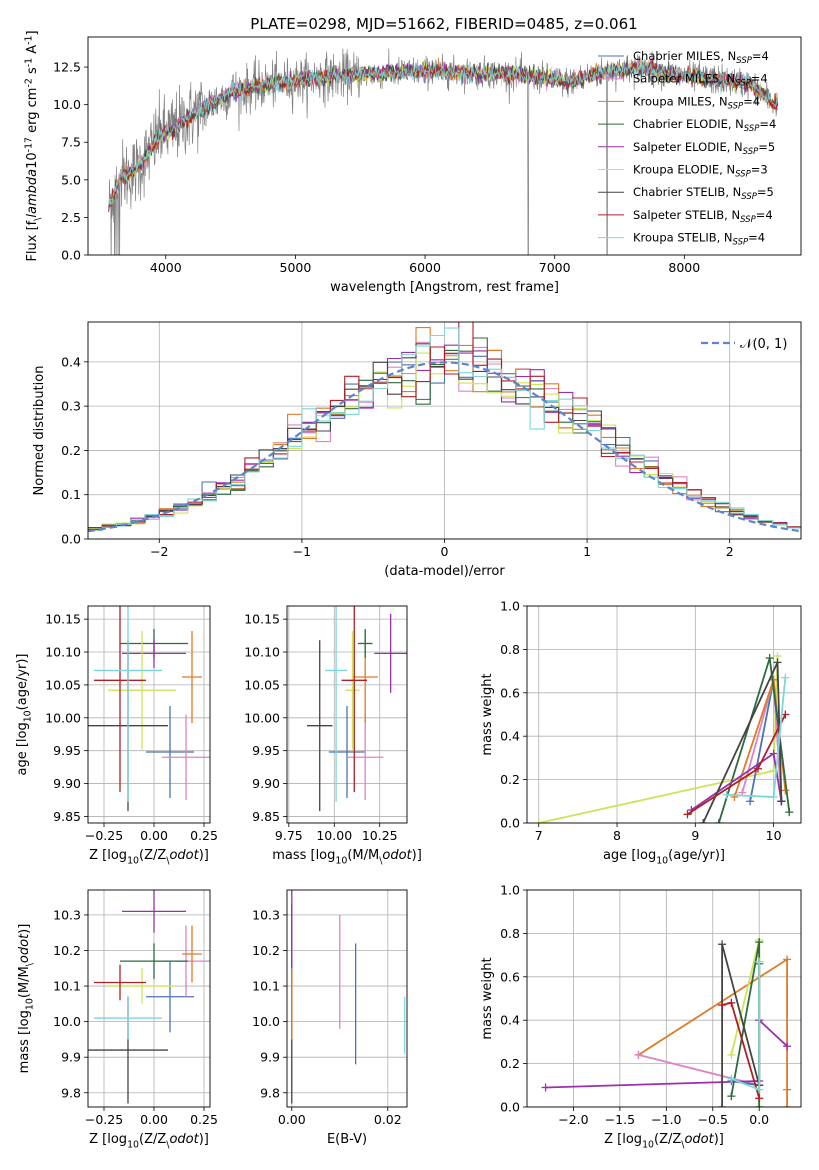 Image resolution: width=819 pixels, height=1170 pixels. I want to click on x-axis-label: (data-model)/error, so click(444, 571).